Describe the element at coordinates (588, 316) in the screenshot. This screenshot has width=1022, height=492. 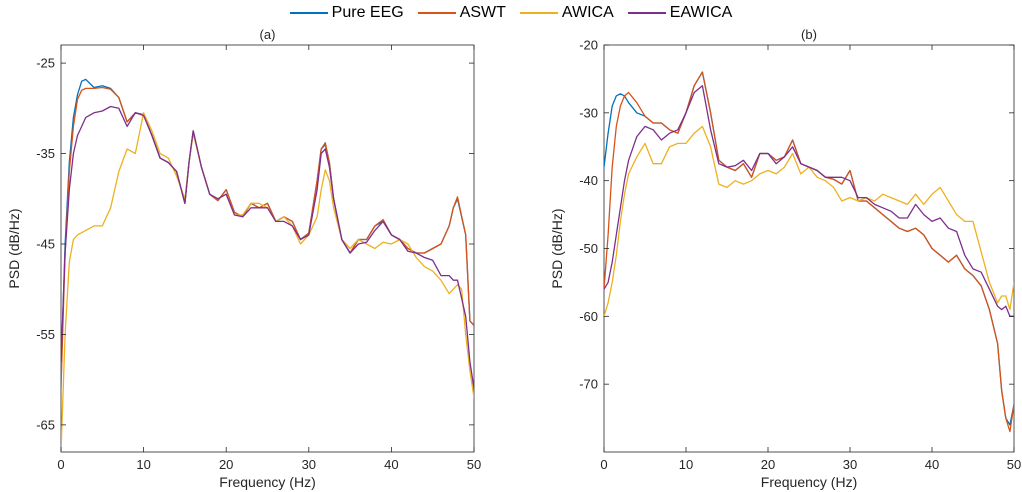
I see `chart-b-ytick-label: -60` at that location.